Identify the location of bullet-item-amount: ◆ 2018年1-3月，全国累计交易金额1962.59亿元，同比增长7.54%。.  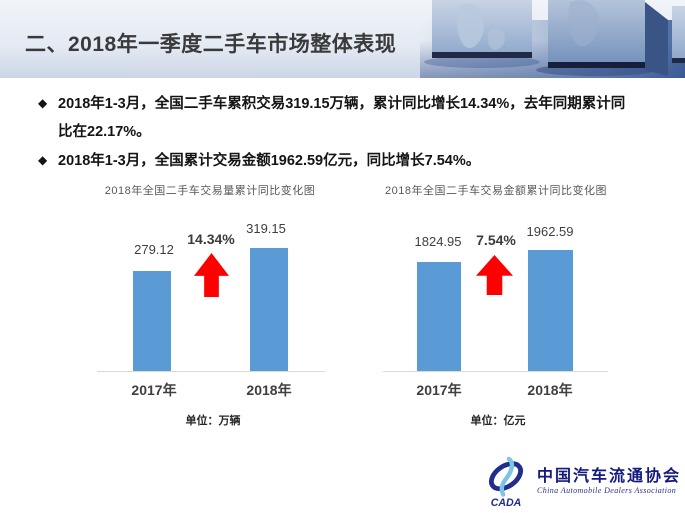
(338, 160).